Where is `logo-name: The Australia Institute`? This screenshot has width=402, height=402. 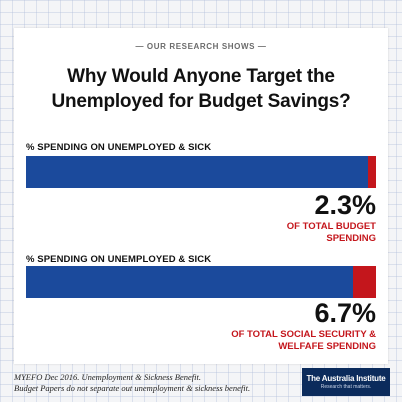 logo-name: The Australia Institute is located at coordinates (346, 378).